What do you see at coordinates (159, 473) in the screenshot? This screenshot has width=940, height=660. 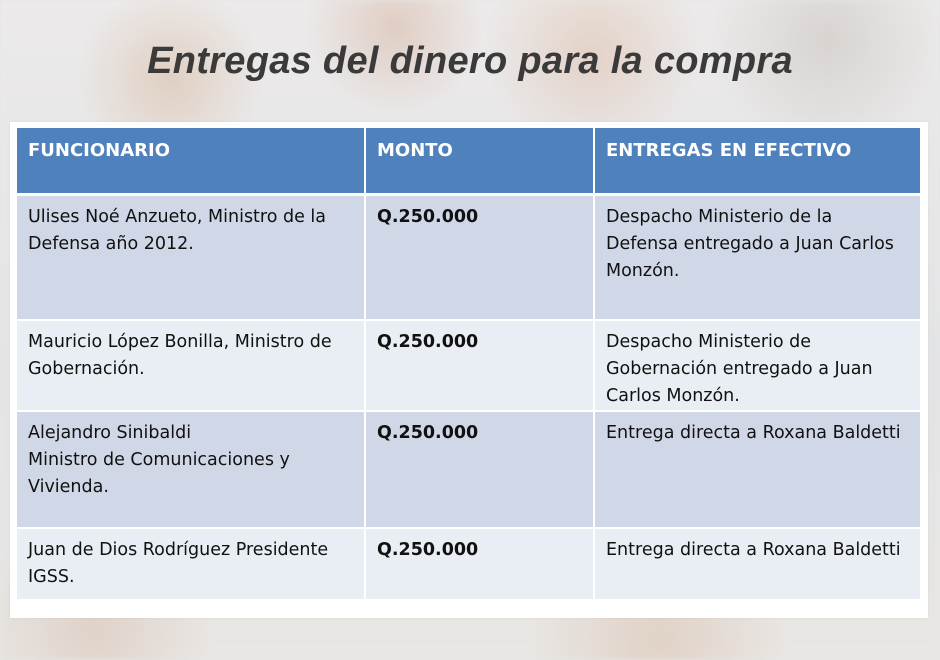 I see `funcionario-role: Ministro de Comunicaciones y Vivienda.` at bounding box center [159, 473].